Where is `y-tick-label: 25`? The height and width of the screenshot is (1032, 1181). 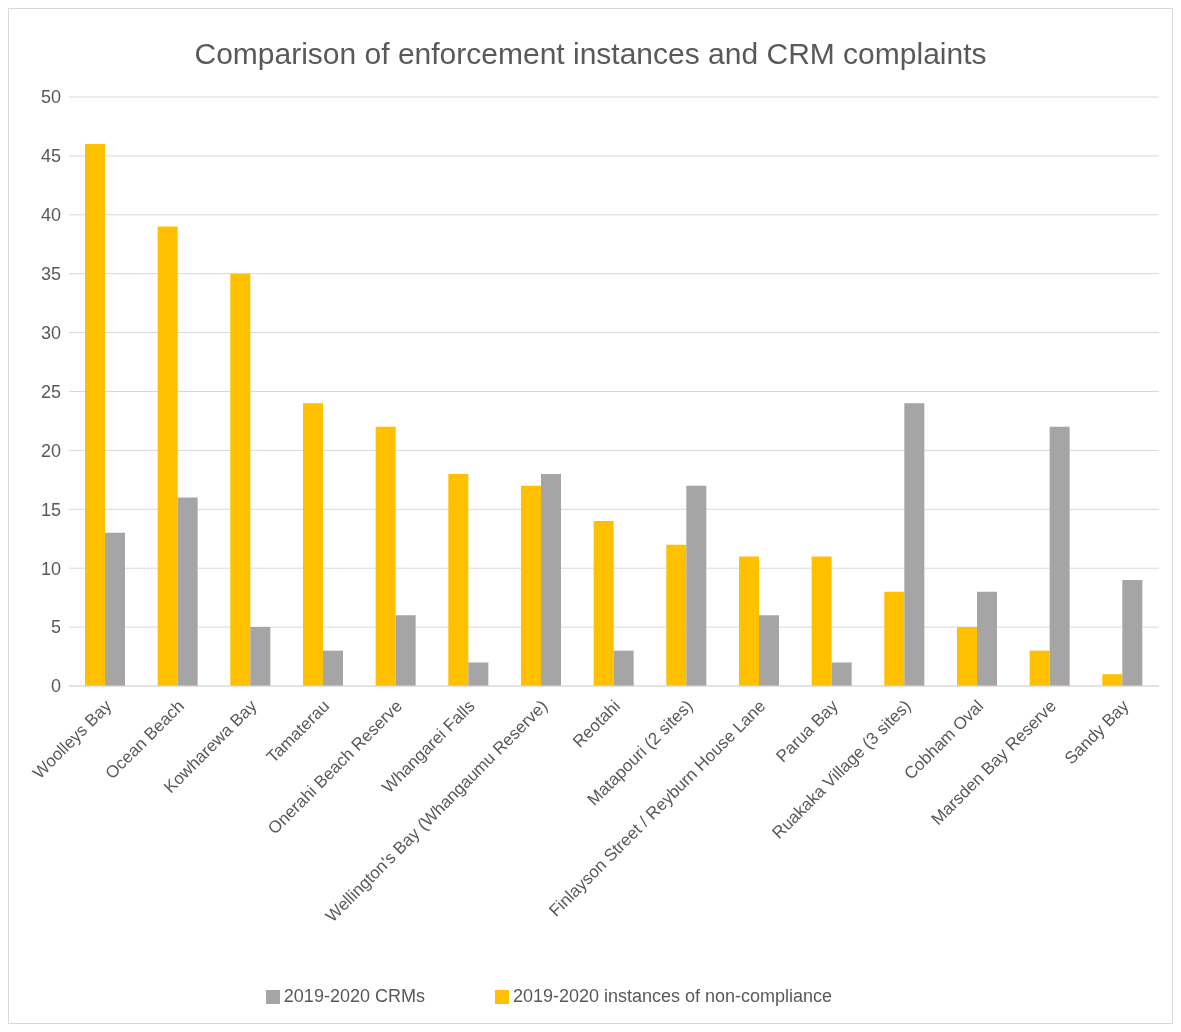
y-tick-label: 25 is located at coordinates (50, 391).